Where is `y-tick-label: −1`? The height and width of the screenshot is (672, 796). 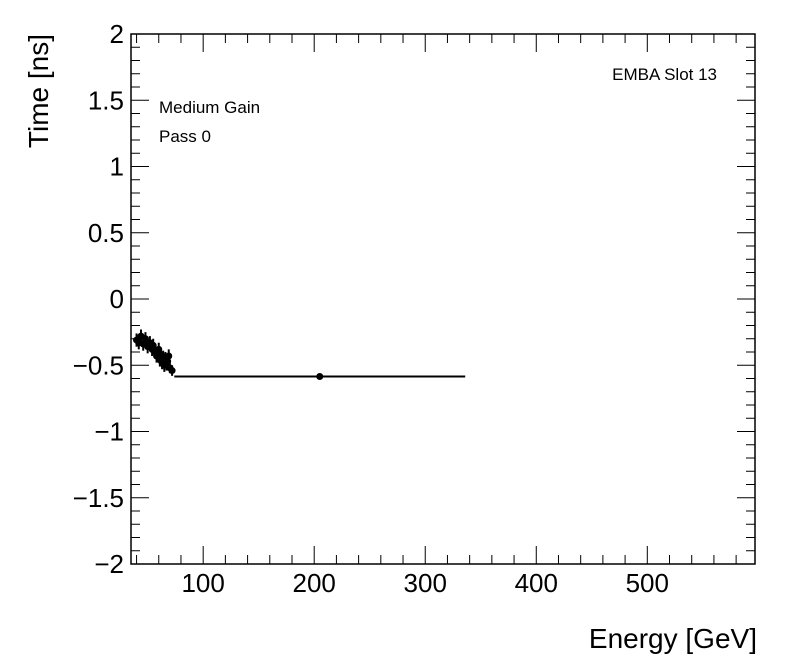 y-tick-label: −1 is located at coordinates (109, 432).